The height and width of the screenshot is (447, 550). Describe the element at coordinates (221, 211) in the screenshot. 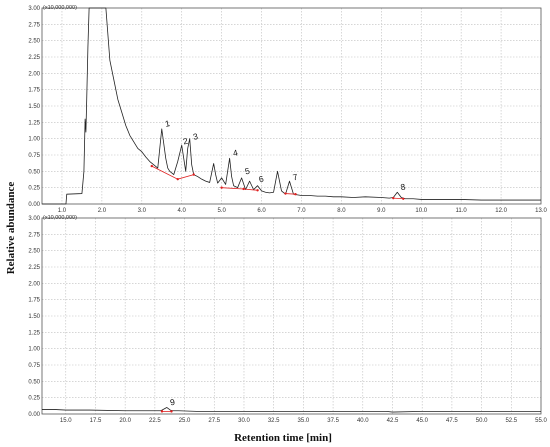

I see `top-x-tick-label: 5.0` at that location.